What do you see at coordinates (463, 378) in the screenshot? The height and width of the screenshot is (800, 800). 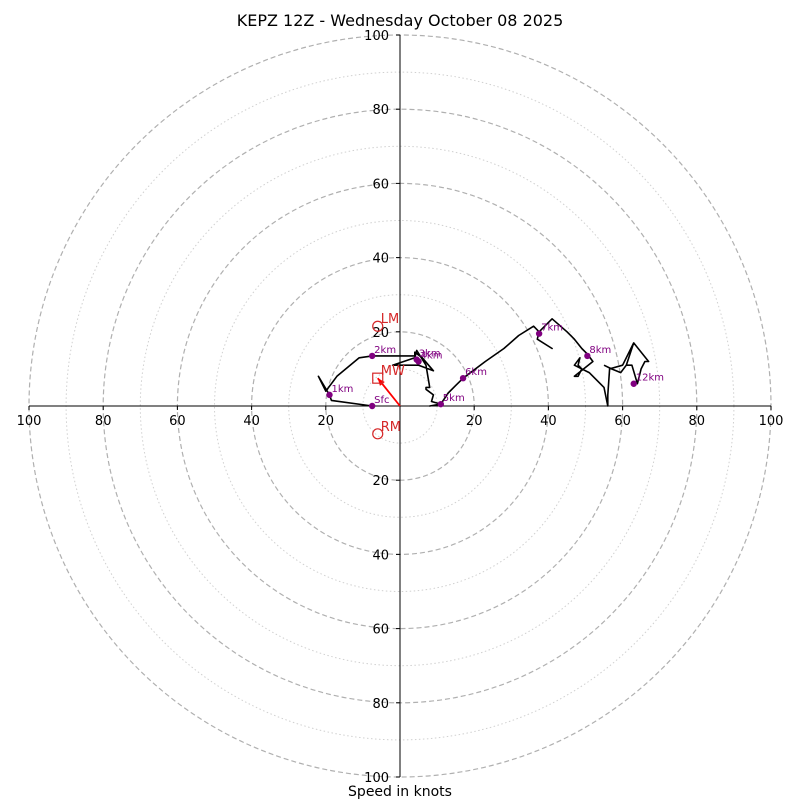 I see `height-marker-6km` at bounding box center [463, 378].